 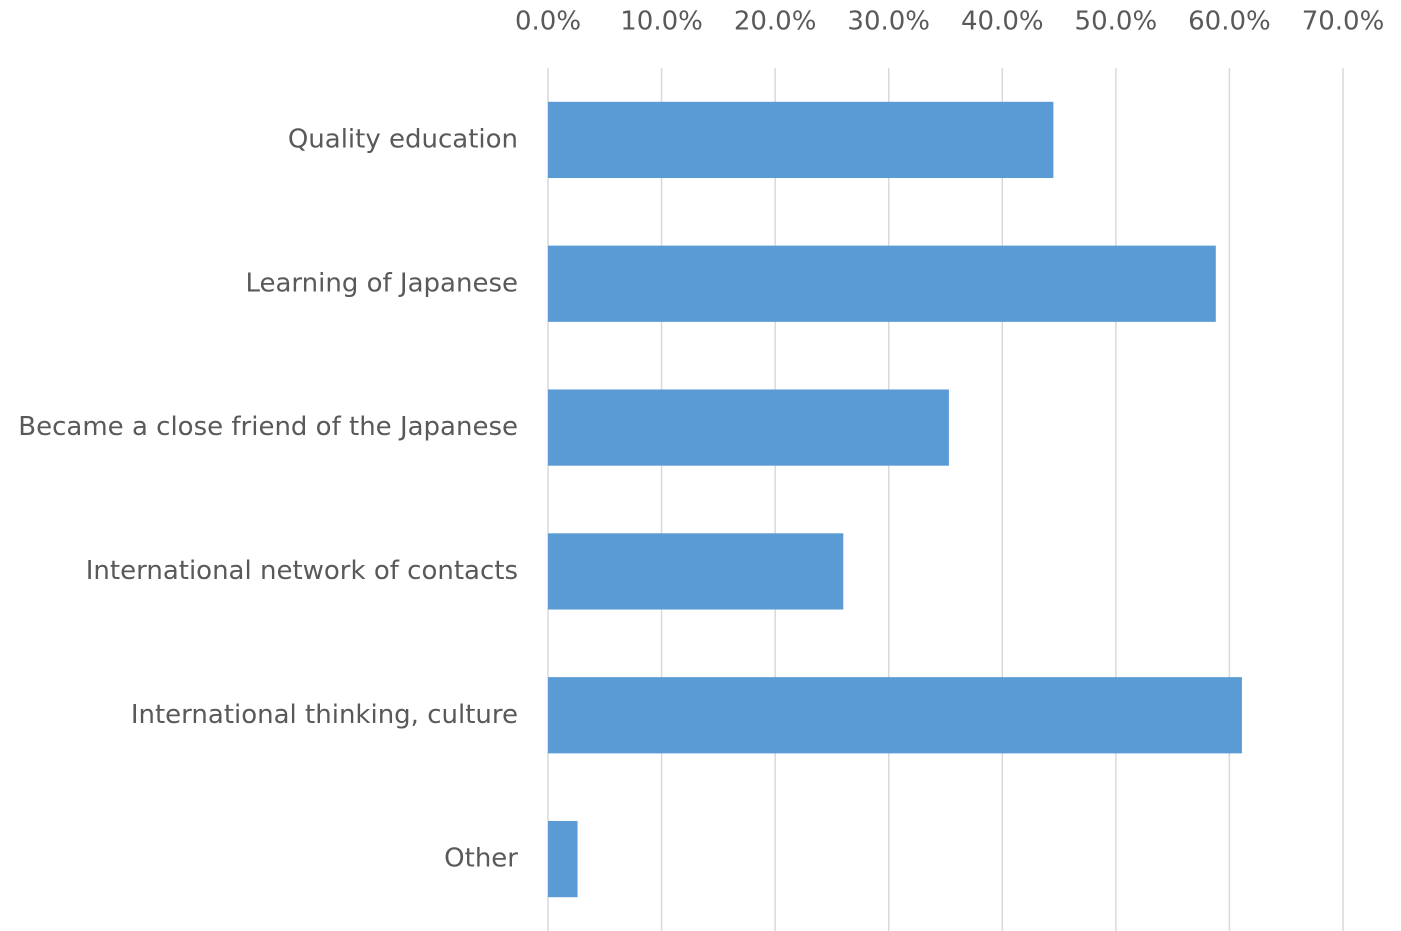 What do you see at coordinates (888, 22) in the screenshot?
I see `x-tick-label: 30.0%` at bounding box center [888, 22].